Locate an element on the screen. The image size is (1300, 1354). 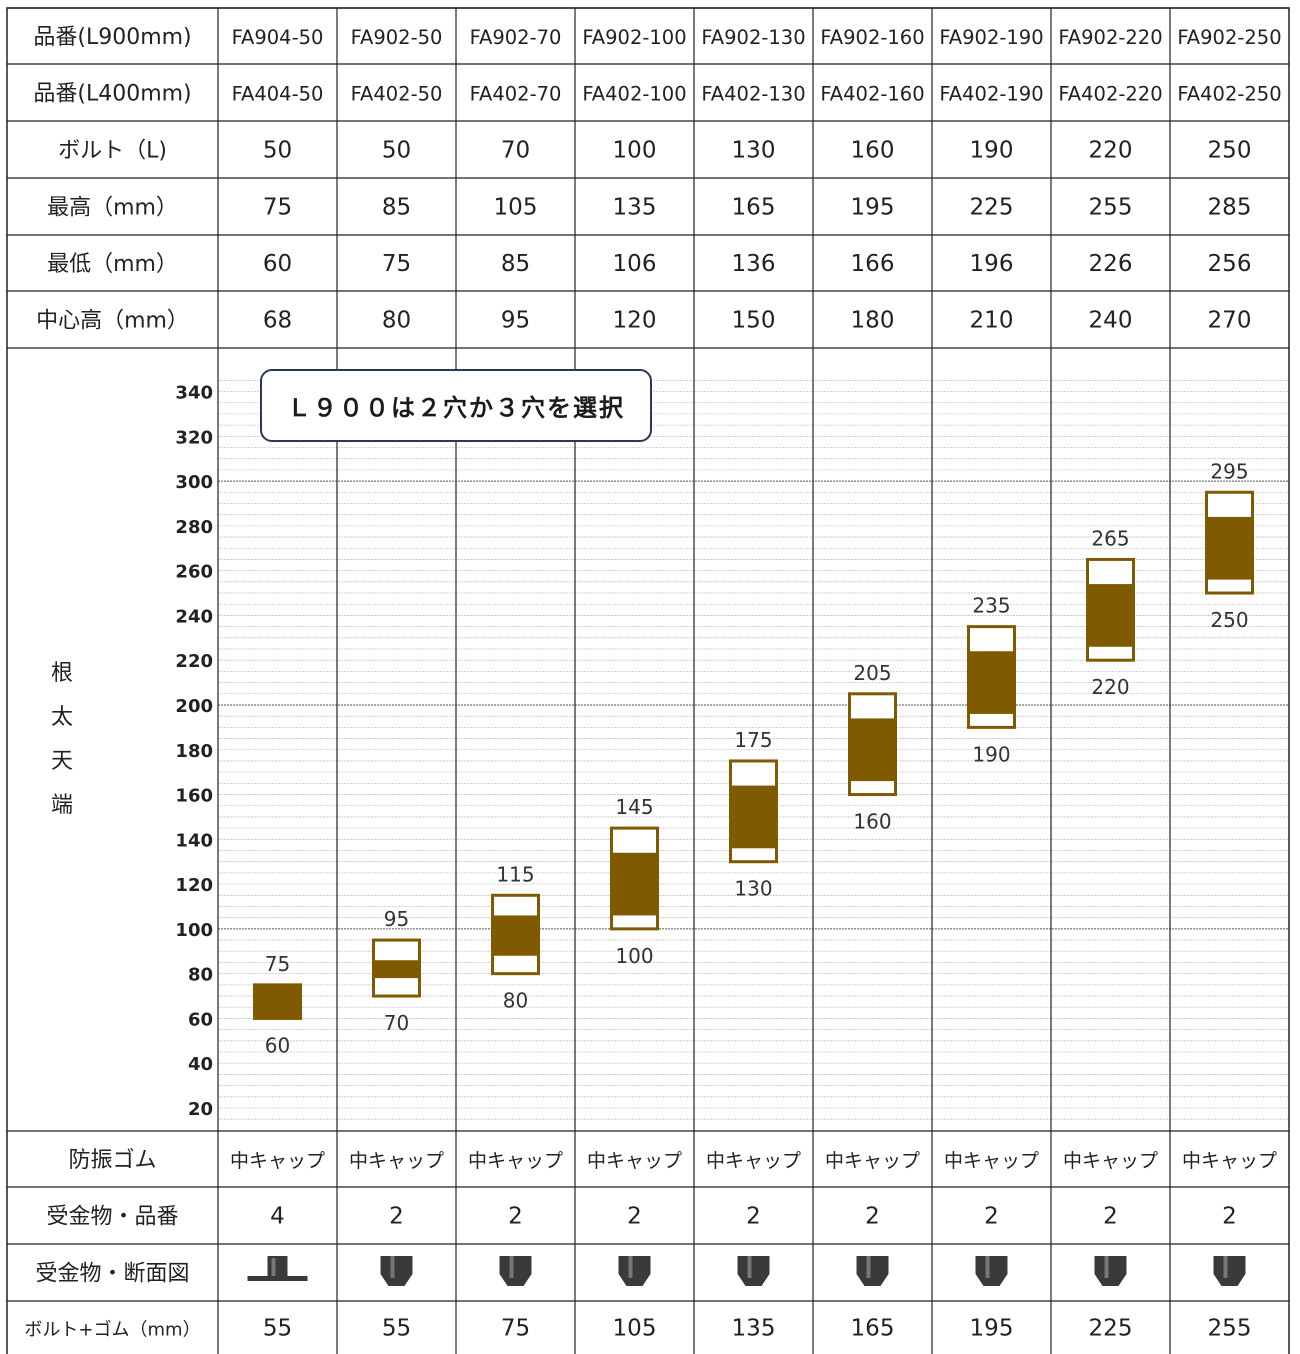
row-label: 中心高（mm） is located at coordinates (112, 321).